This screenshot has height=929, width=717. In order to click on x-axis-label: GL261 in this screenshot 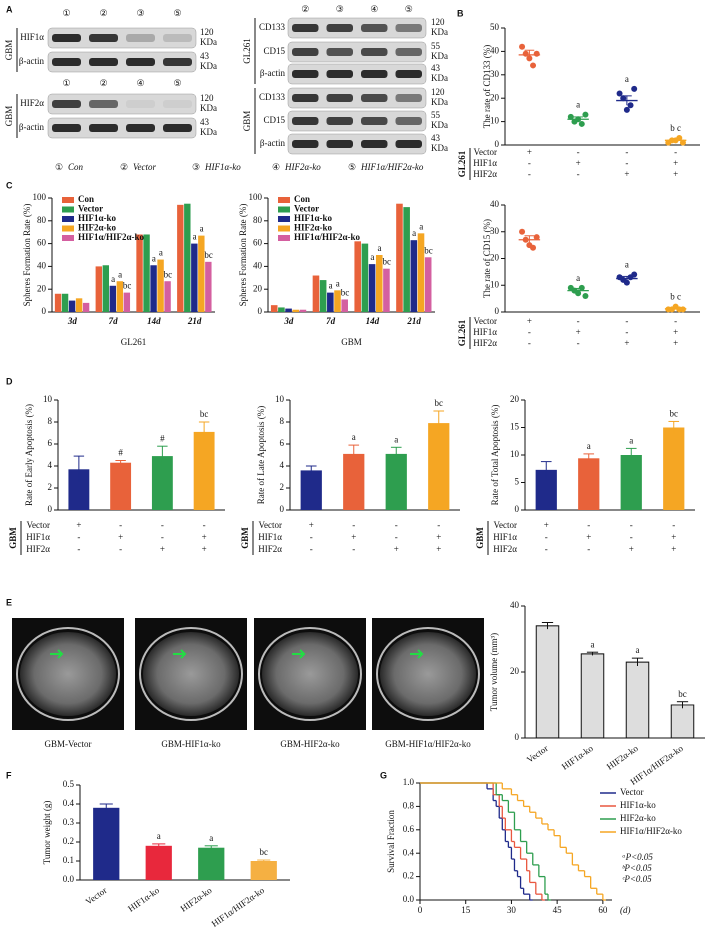, I will do `click(134, 342)`.